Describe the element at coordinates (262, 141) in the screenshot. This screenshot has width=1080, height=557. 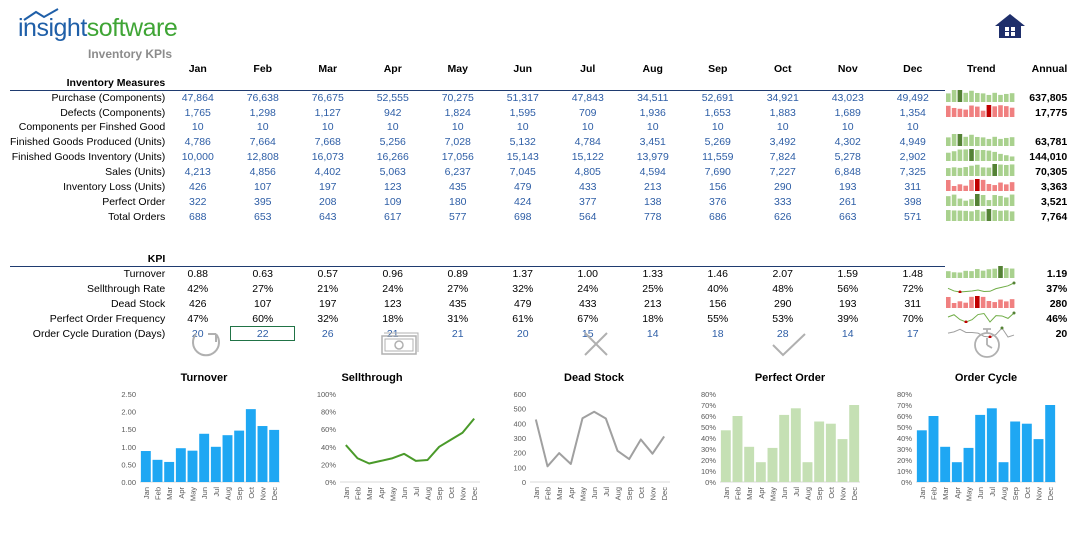
I see `value-cell: 7,664` at that location.